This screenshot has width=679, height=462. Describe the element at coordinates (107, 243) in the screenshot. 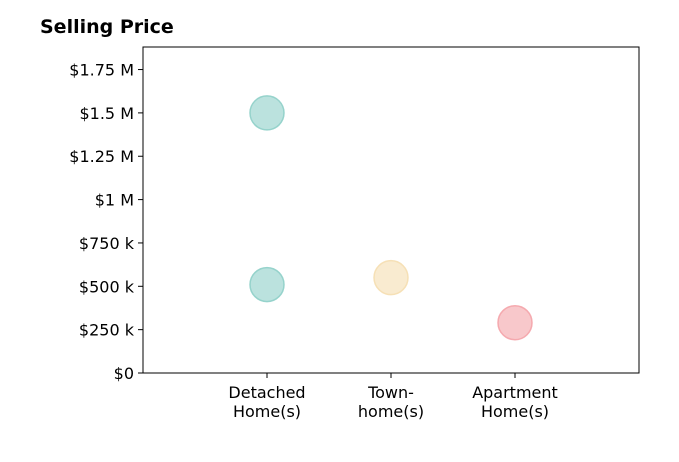

I see `y-tick-label: $750 k` at that location.